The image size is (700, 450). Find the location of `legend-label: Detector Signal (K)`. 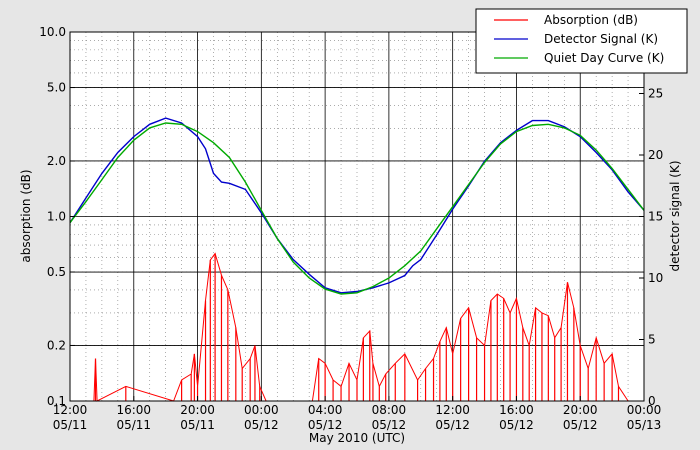

legend-label: Detector Signal (K) is located at coordinates (601, 39).